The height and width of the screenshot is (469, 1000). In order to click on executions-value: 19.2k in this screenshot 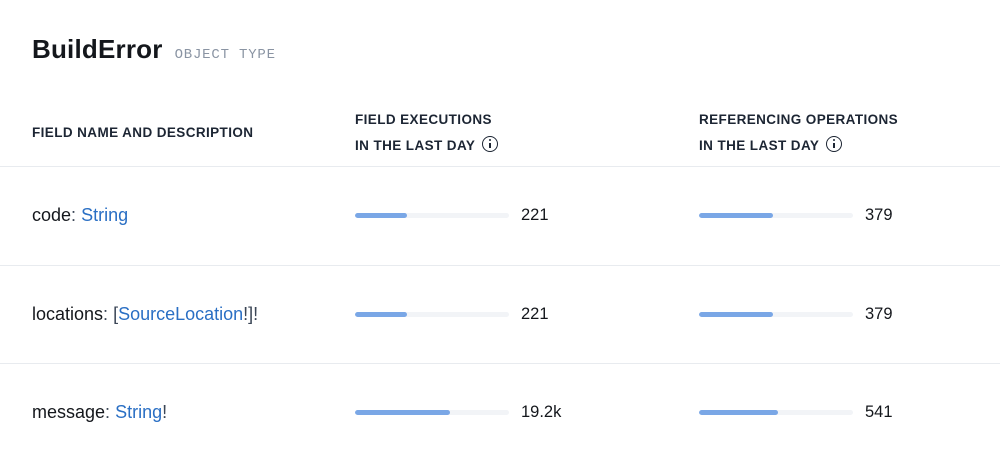, I will do `click(541, 411)`.